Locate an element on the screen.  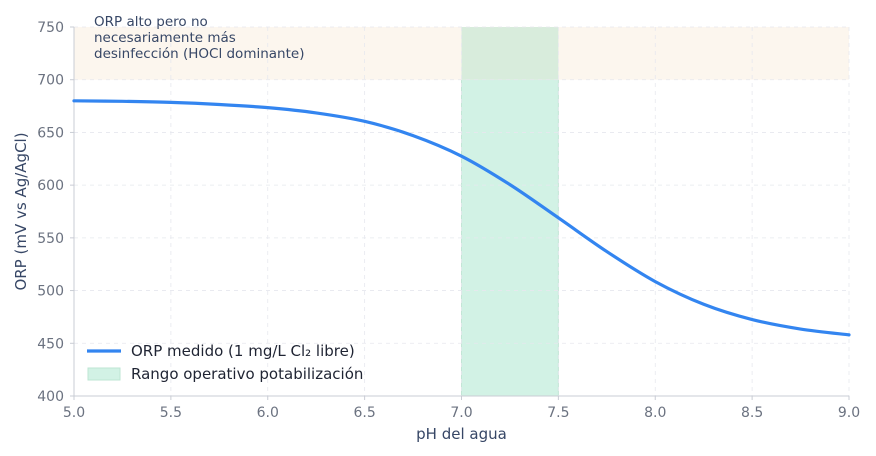
y-tick-label: 400 is located at coordinates (50, 397).